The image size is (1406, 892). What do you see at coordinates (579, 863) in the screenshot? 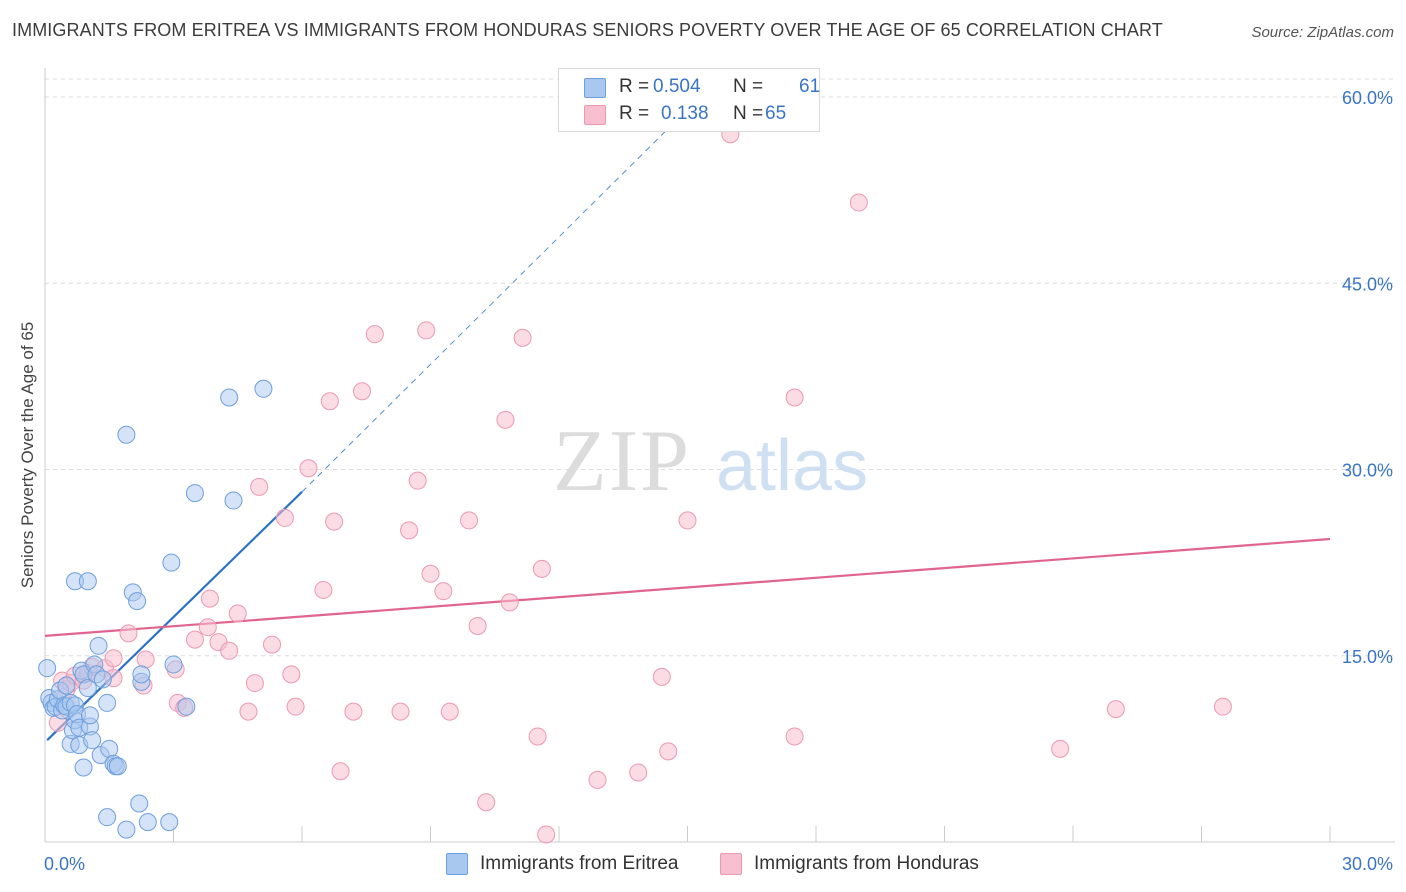
I see `bottom-legend-label-eritrea: Immigrants from Eritrea` at bounding box center [579, 863].